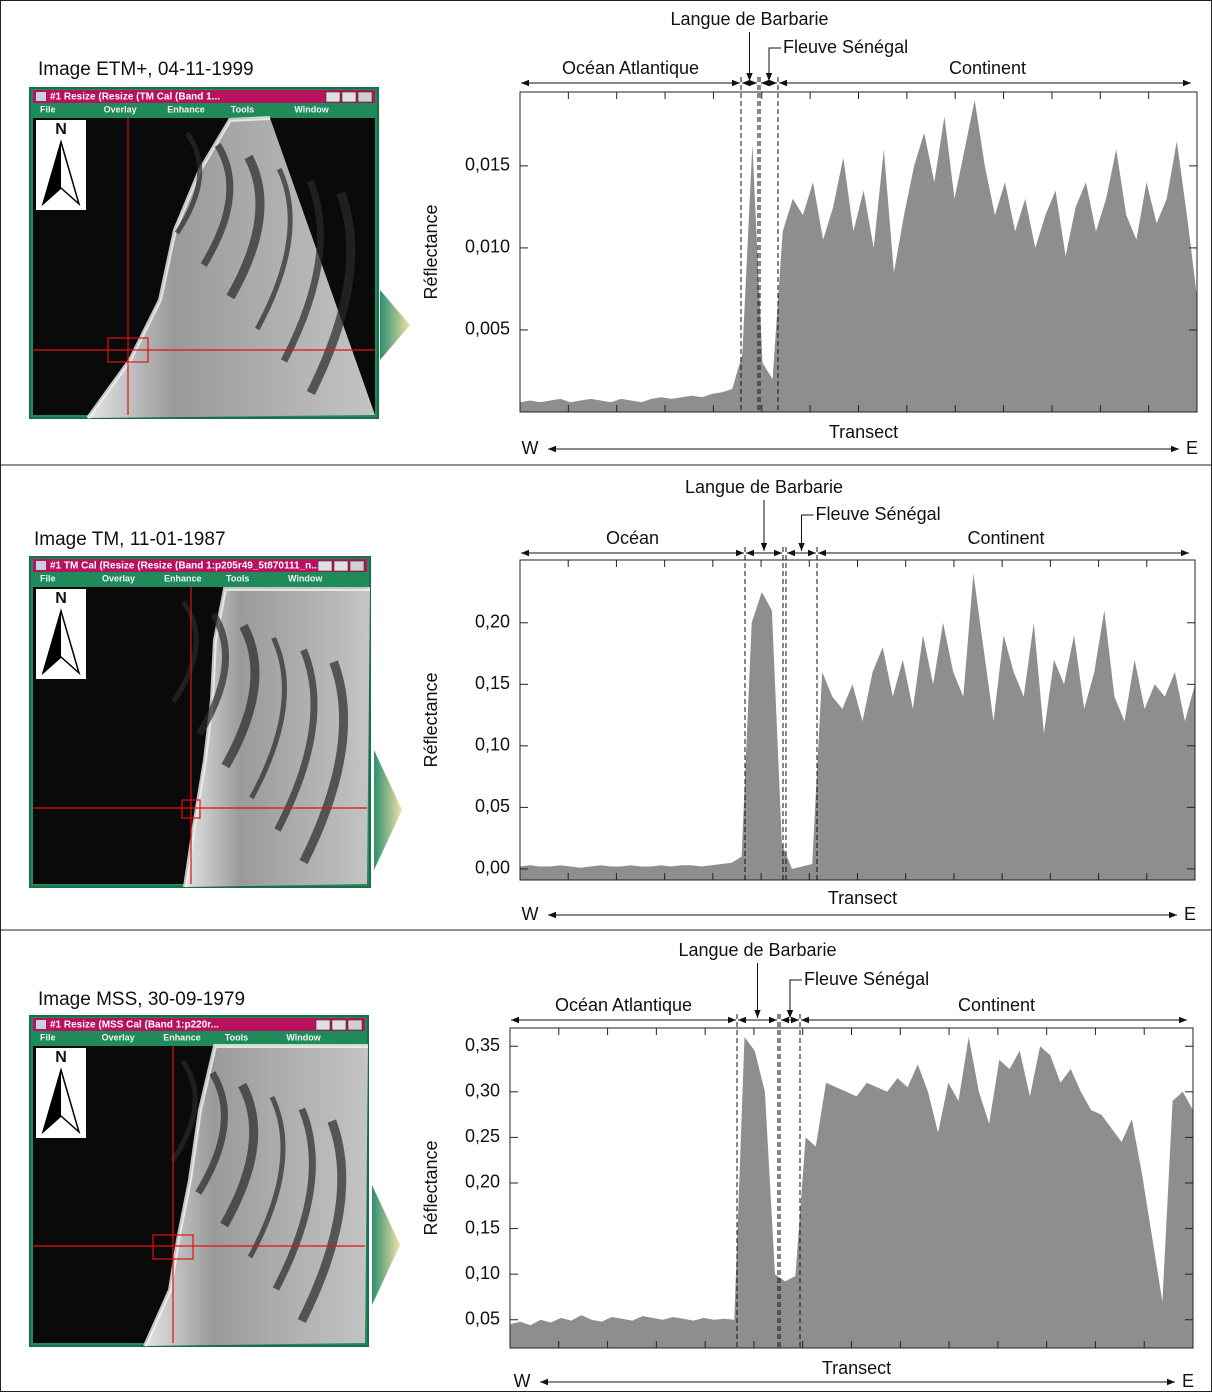 This screenshot has width=1212, height=1392. Describe the element at coordinates (487, 165) in the screenshot. I see `y-tick-label: 0,015` at that location.